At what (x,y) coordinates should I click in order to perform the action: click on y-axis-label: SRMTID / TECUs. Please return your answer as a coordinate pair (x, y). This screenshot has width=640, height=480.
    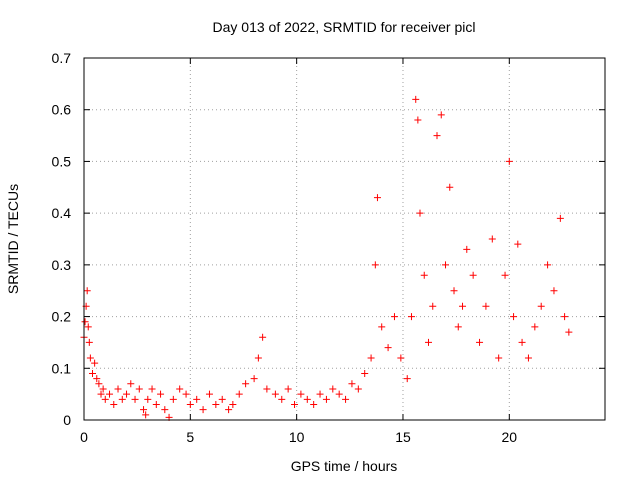
    Looking at the image, I should click on (13, 239).